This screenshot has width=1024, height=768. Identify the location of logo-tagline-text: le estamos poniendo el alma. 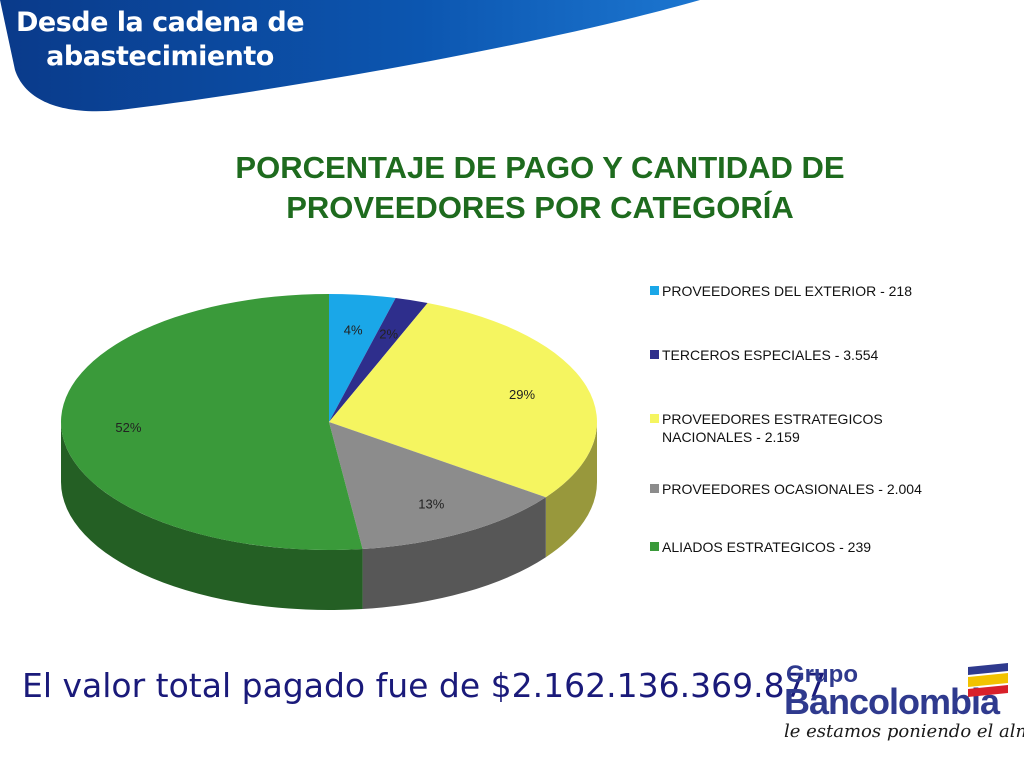
(904, 731).